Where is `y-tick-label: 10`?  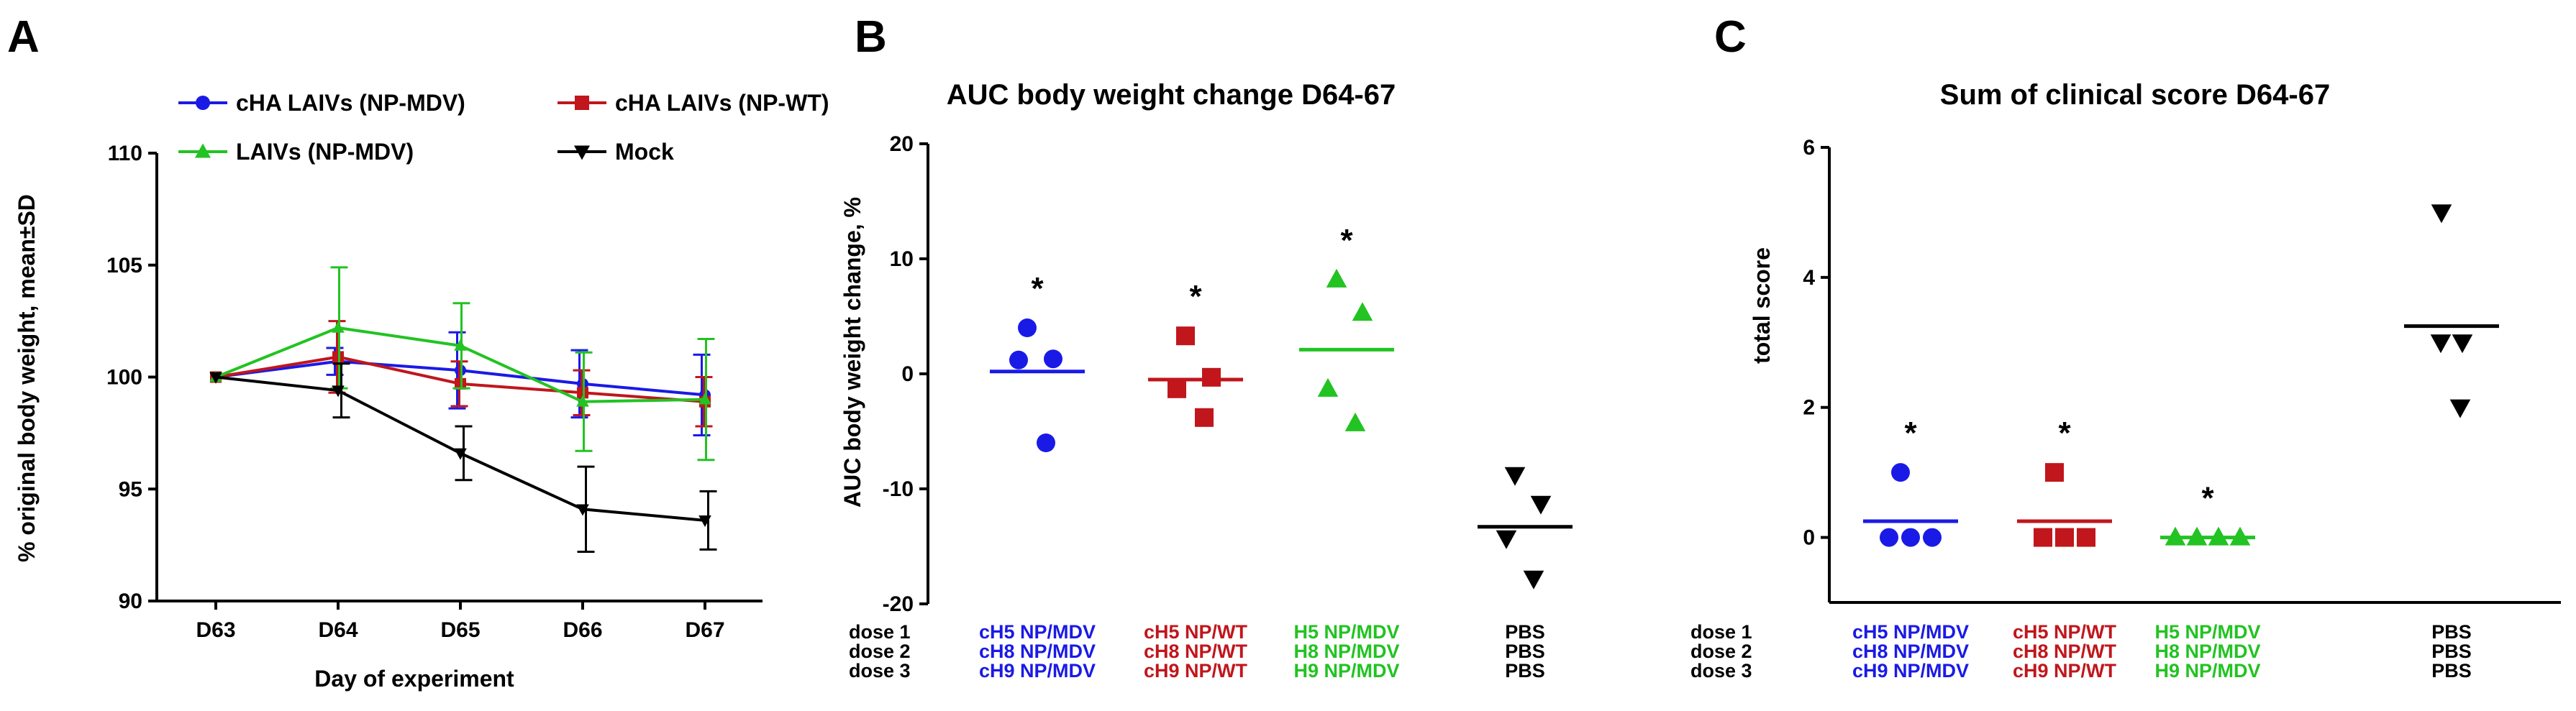 y-tick-label: 10 is located at coordinates (902, 259).